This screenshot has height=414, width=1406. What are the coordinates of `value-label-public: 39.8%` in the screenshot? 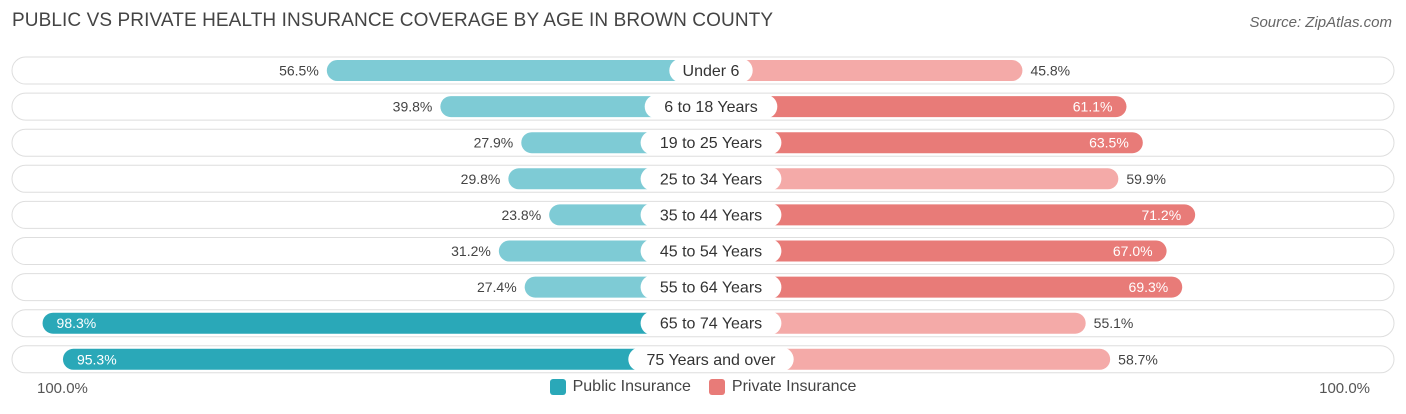 It's located at (413, 107).